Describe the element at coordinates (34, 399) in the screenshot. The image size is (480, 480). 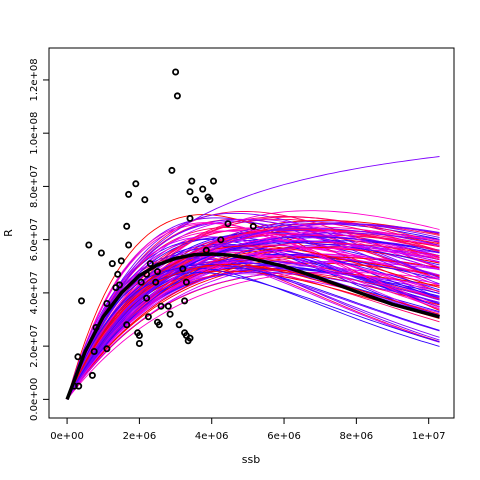
I see `y-tick-label: 0.0e+00` at that location.